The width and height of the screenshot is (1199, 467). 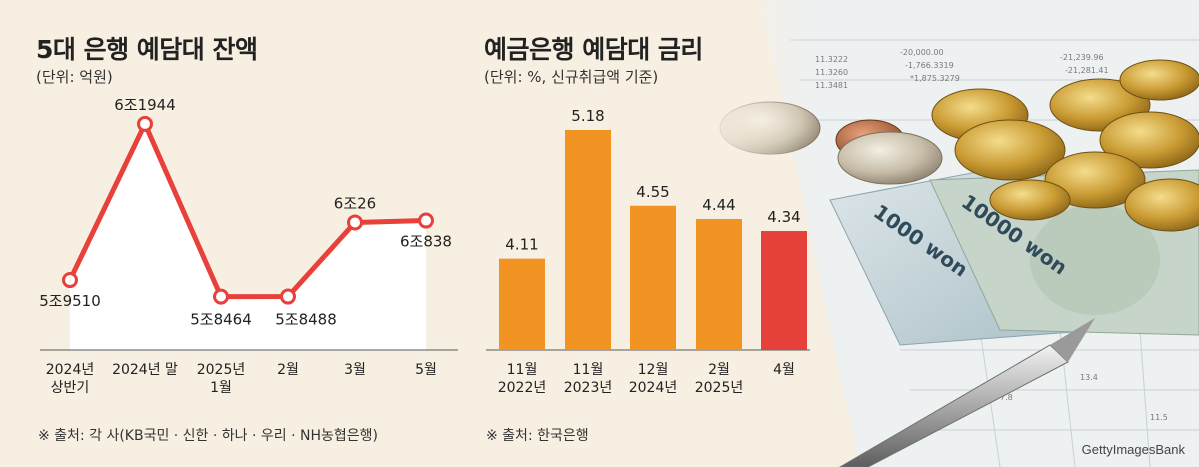 What do you see at coordinates (719, 379) in the screenshot?
I see `x-tick-label: 2월 2025년` at bounding box center [719, 379].